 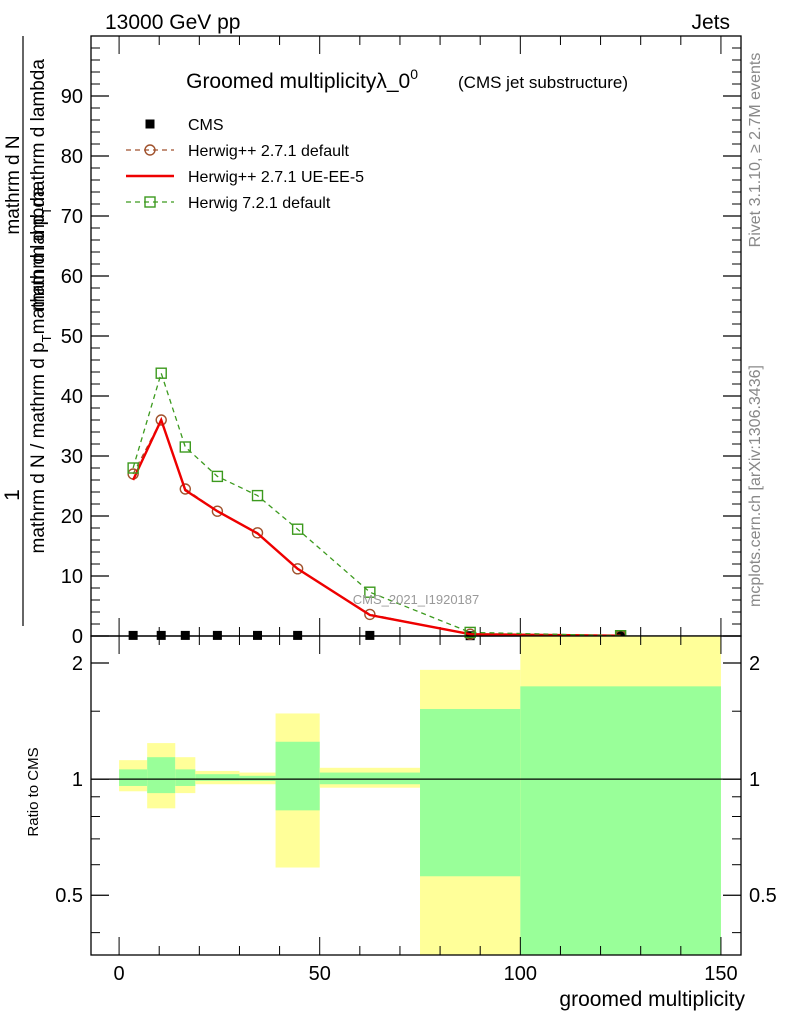 I want to click on main-ytick-label: 50, so click(x=72, y=337).